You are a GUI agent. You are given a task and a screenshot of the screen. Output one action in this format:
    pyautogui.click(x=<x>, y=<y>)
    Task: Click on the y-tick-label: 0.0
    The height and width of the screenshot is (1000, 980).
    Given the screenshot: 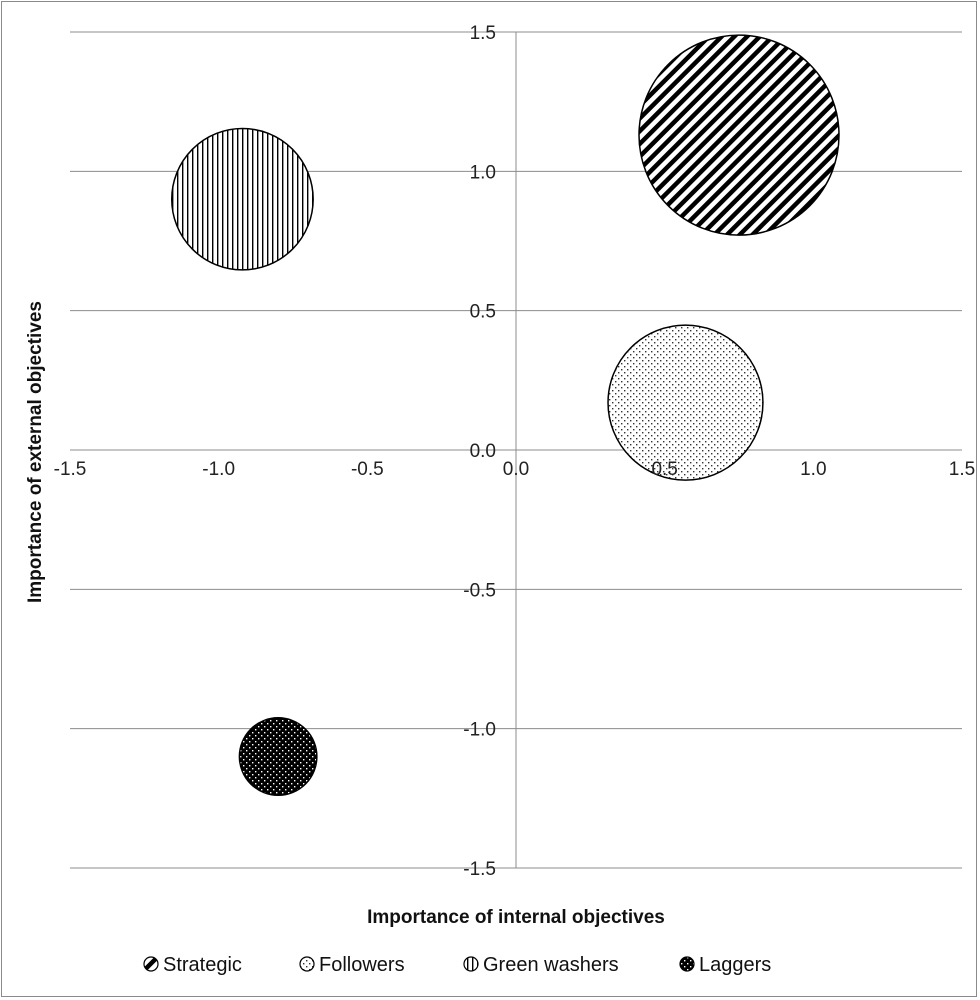 What is the action you would take?
    pyautogui.click(x=483, y=451)
    